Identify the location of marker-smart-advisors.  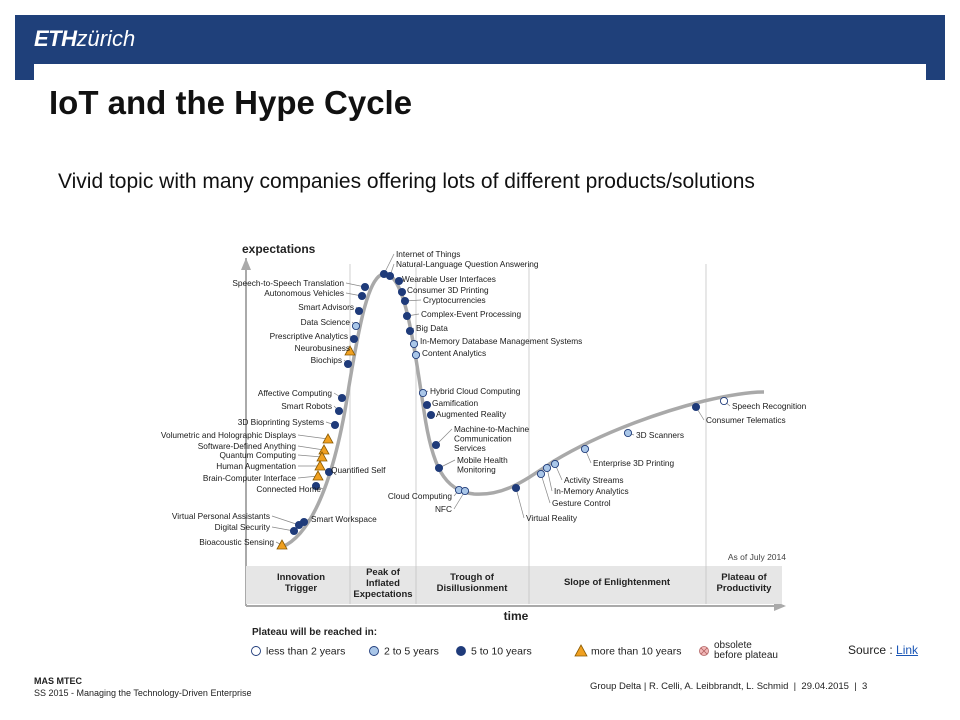
(359, 311).